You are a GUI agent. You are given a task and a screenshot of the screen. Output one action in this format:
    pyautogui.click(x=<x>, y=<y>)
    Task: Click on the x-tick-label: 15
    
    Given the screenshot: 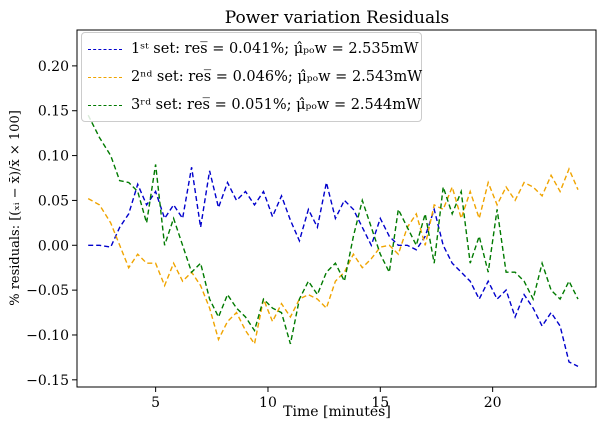 What is the action you would take?
    pyautogui.click(x=380, y=403)
    